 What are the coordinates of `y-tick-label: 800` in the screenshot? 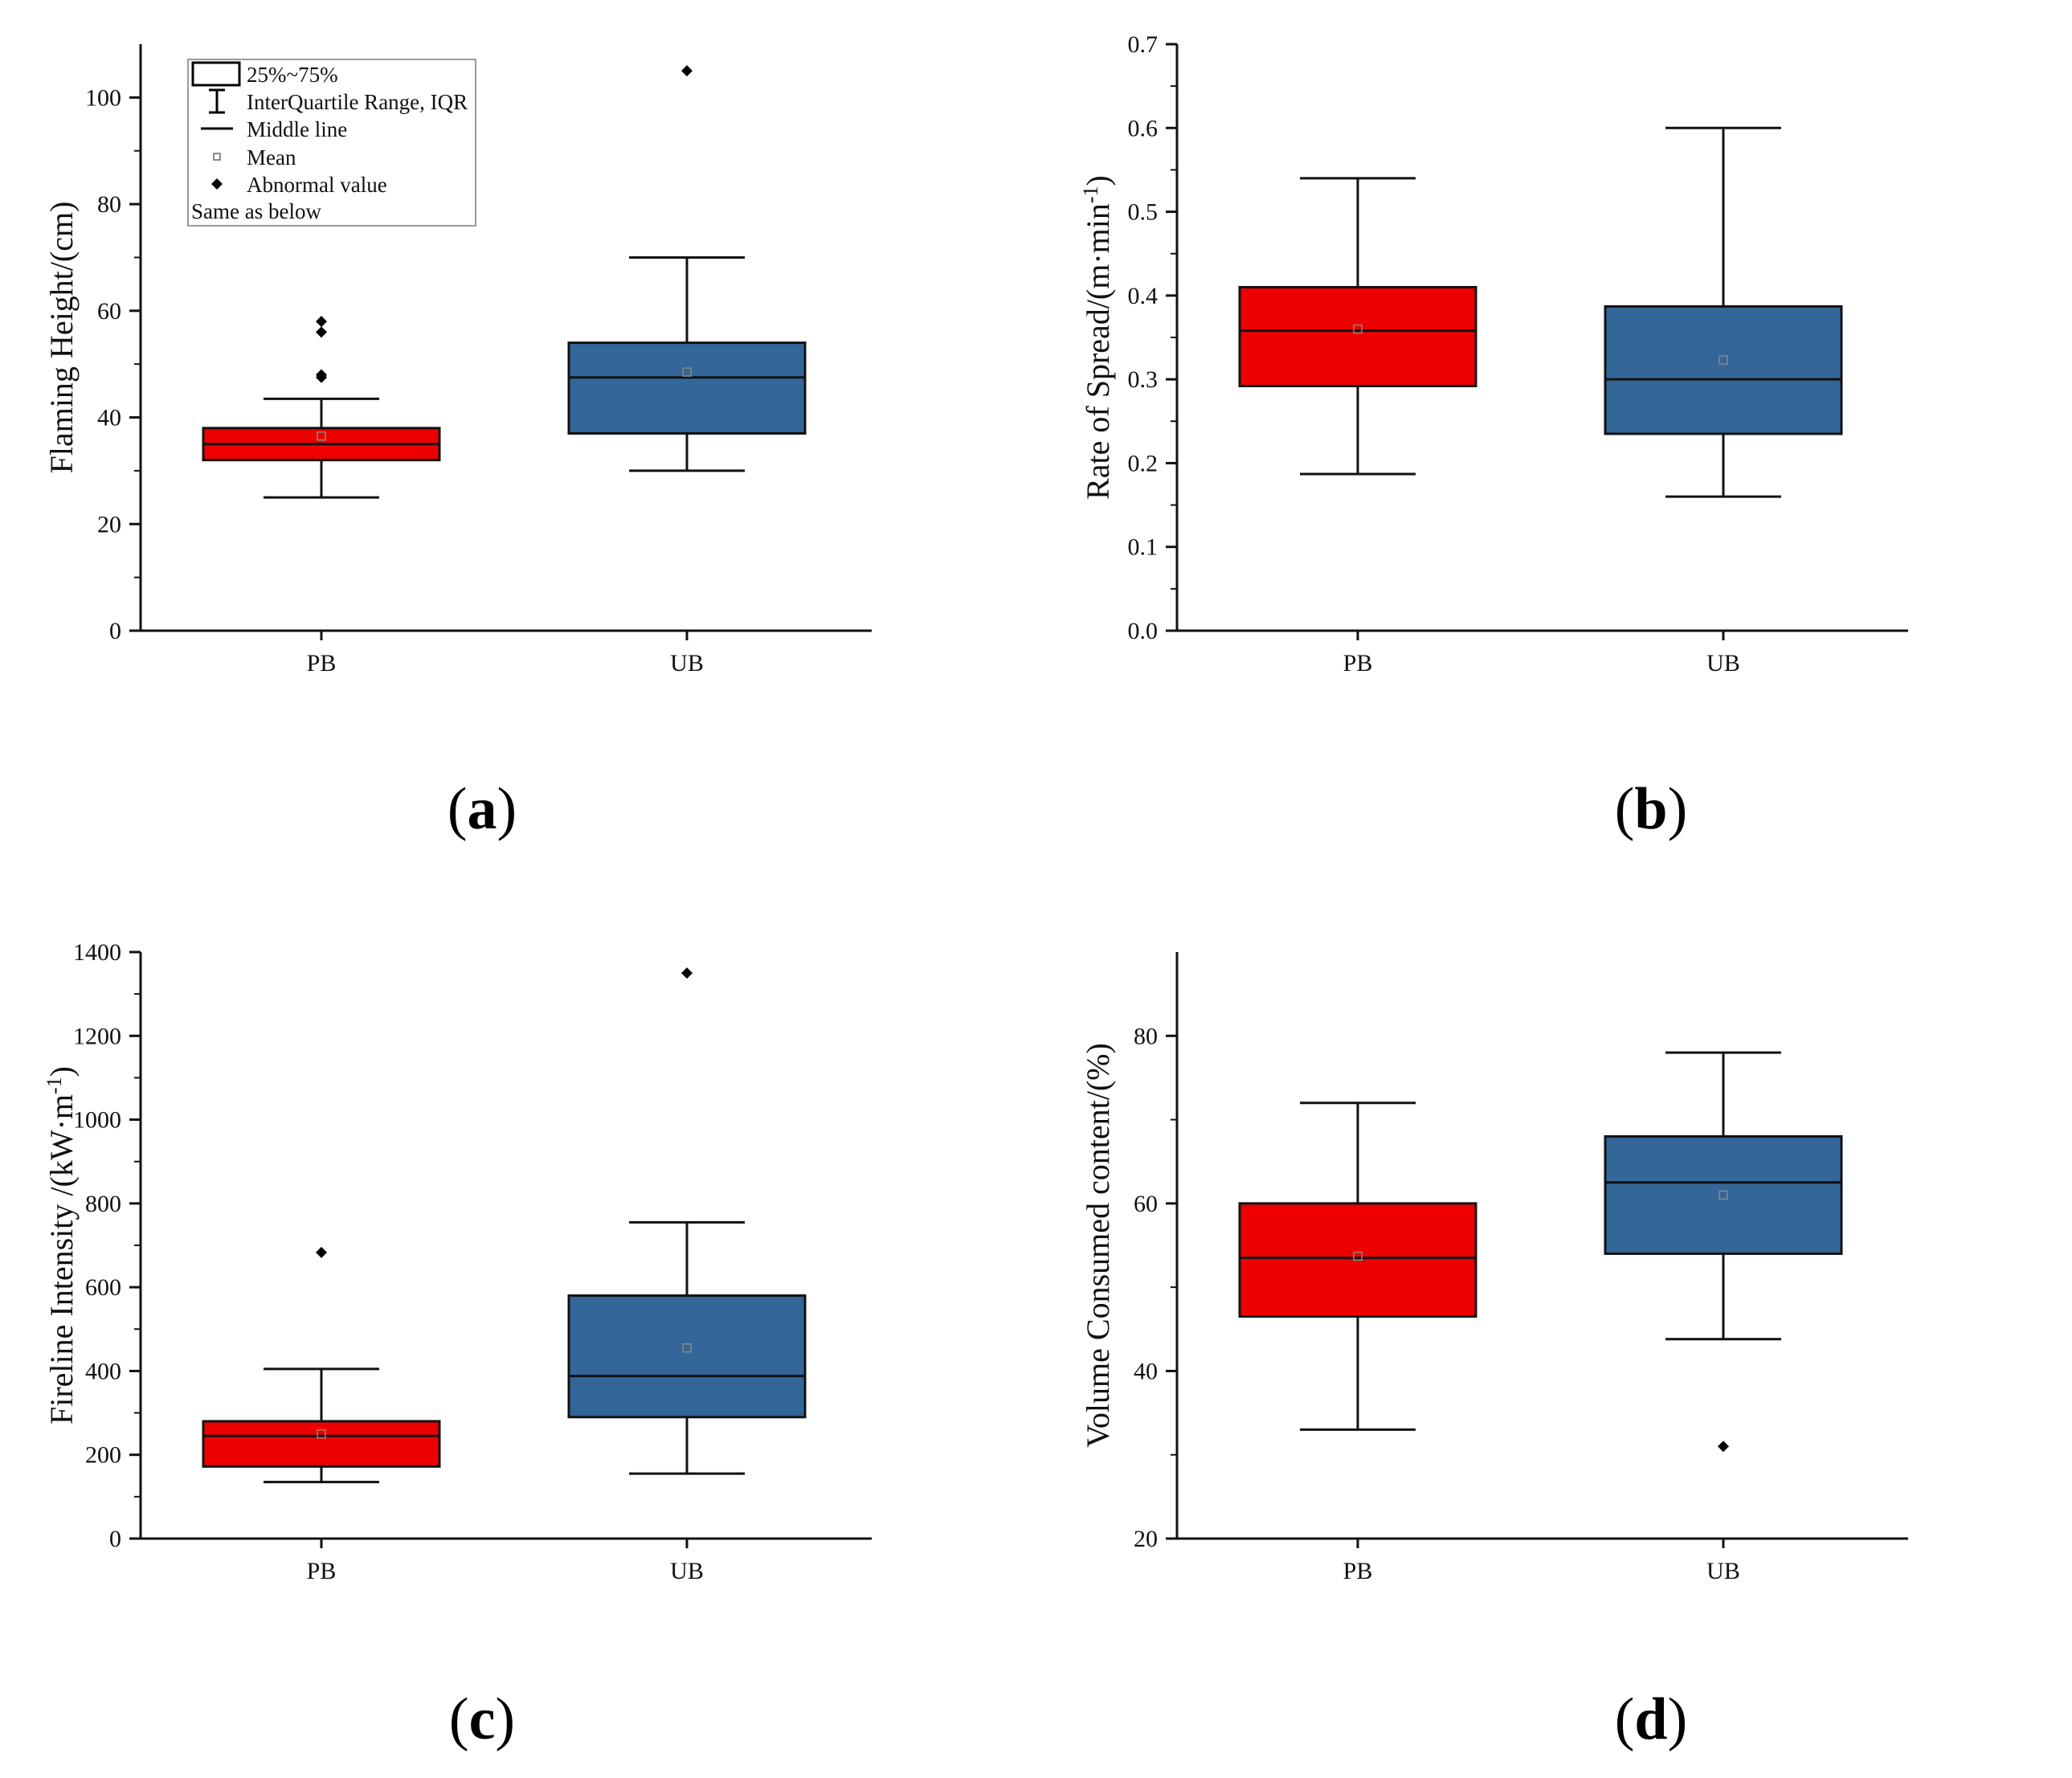 It's located at (103, 1204).